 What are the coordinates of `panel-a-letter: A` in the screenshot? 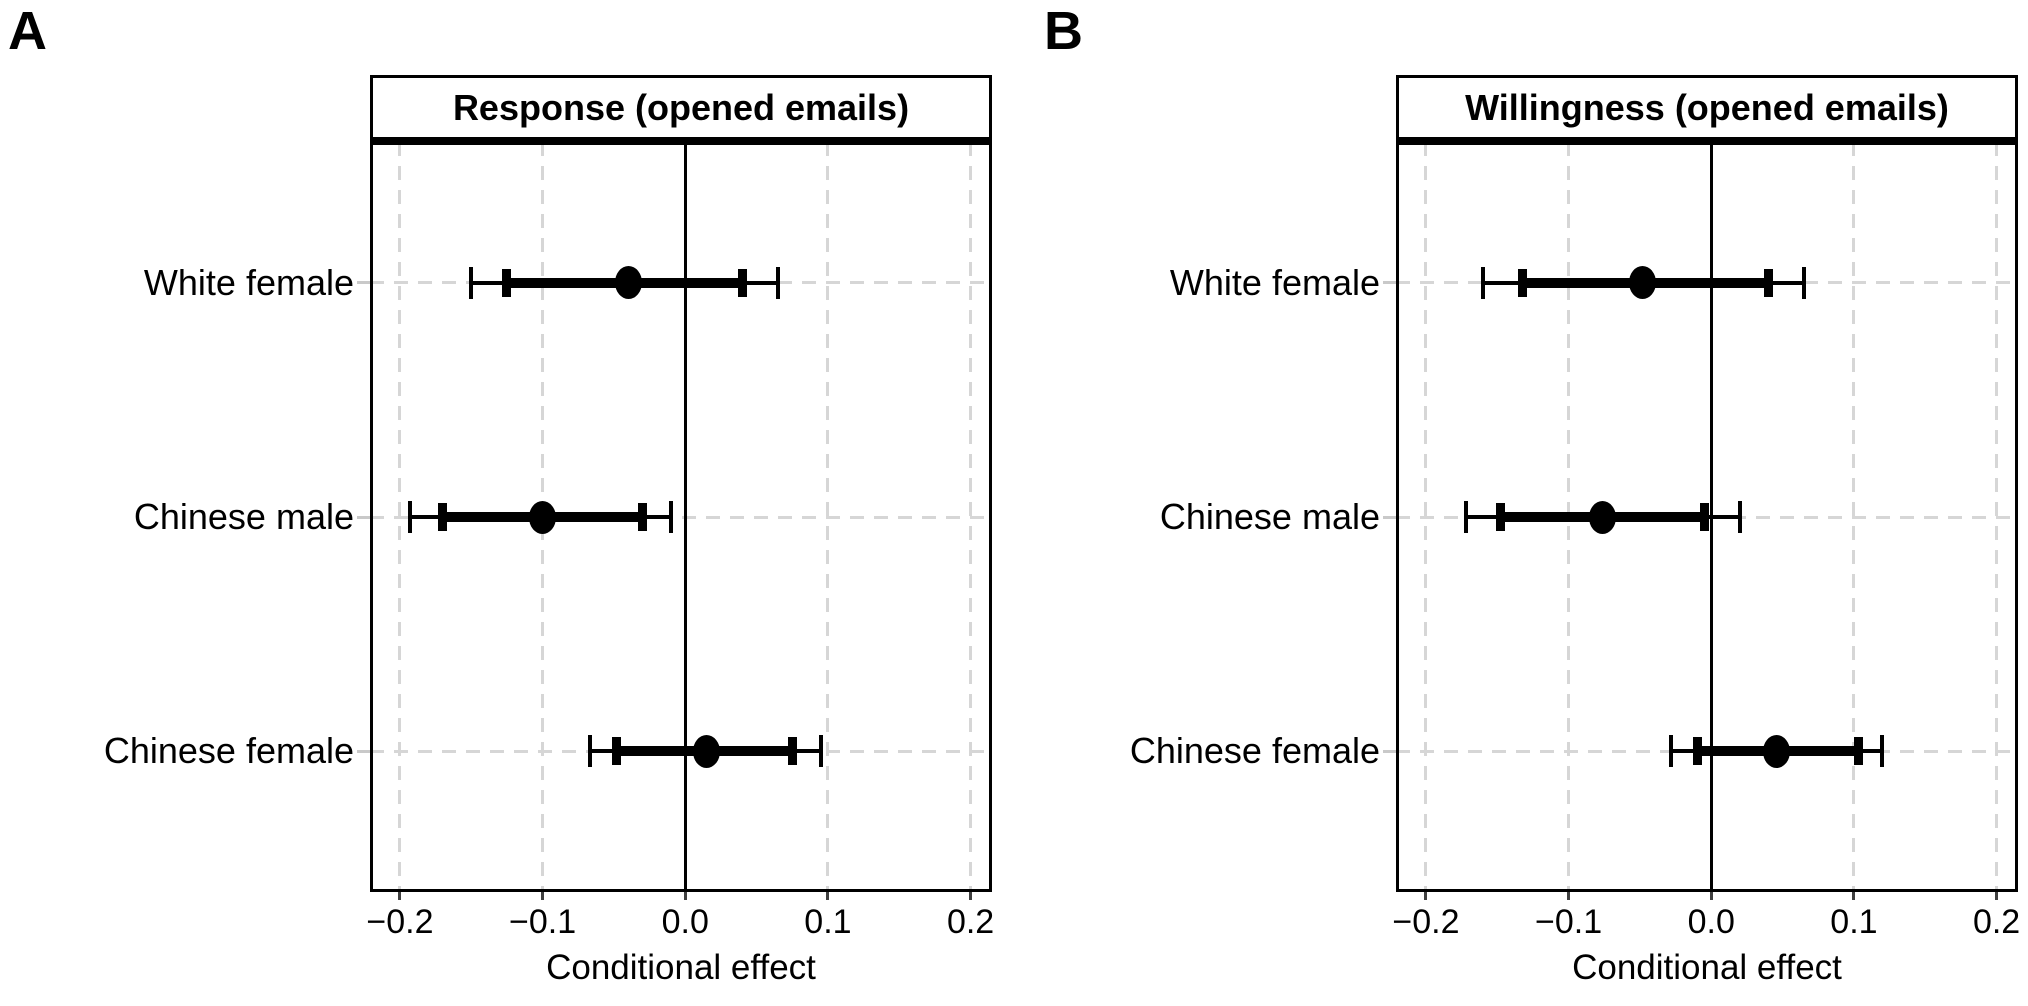 It's located at (27, 31).